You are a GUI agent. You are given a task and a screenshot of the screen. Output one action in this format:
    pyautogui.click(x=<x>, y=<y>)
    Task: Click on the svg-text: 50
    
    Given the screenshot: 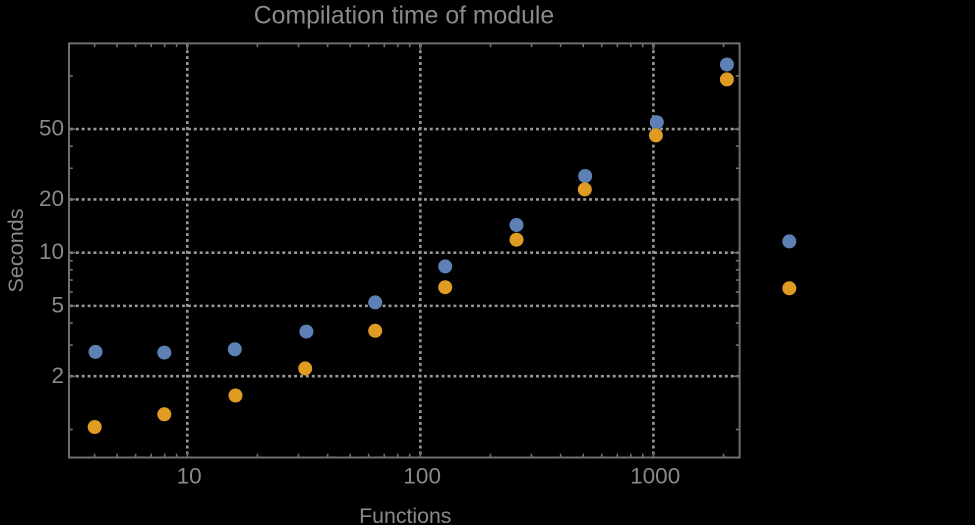 What is the action you would take?
    pyautogui.click(x=51, y=128)
    